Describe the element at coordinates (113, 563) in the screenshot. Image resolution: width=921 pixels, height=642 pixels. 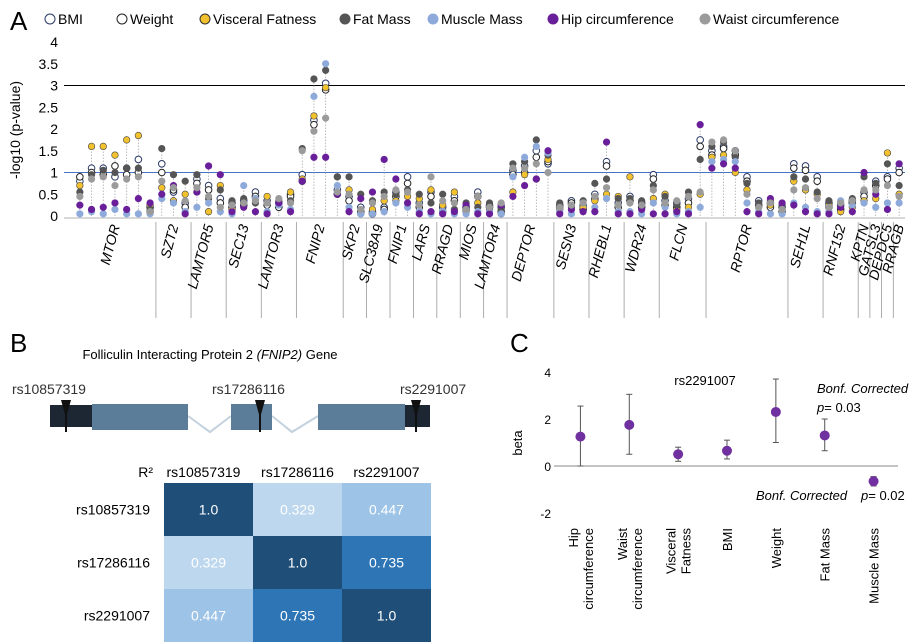
I see `row-header: rs17286116` at that location.